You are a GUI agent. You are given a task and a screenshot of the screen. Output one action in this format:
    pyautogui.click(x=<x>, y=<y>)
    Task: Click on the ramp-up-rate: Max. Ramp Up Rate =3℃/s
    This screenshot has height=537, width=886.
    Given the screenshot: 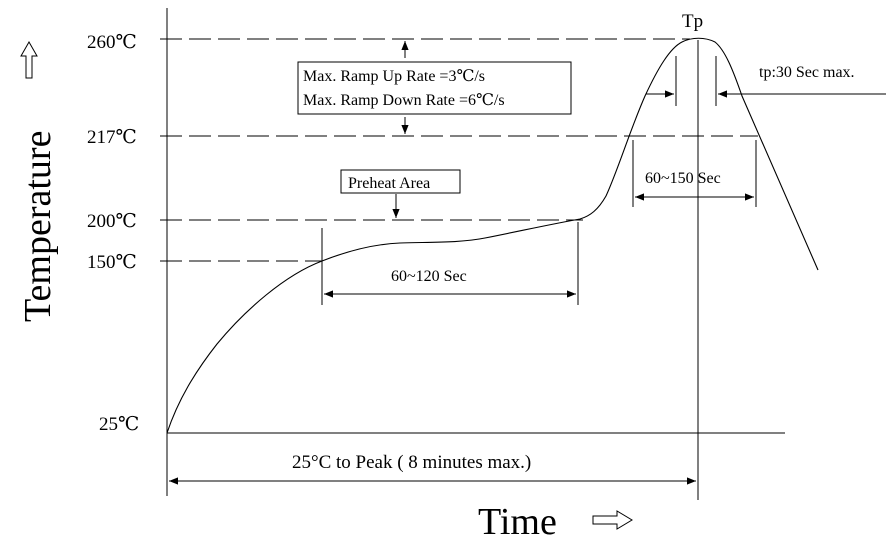 What is the action you would take?
    pyautogui.click(x=394, y=76)
    